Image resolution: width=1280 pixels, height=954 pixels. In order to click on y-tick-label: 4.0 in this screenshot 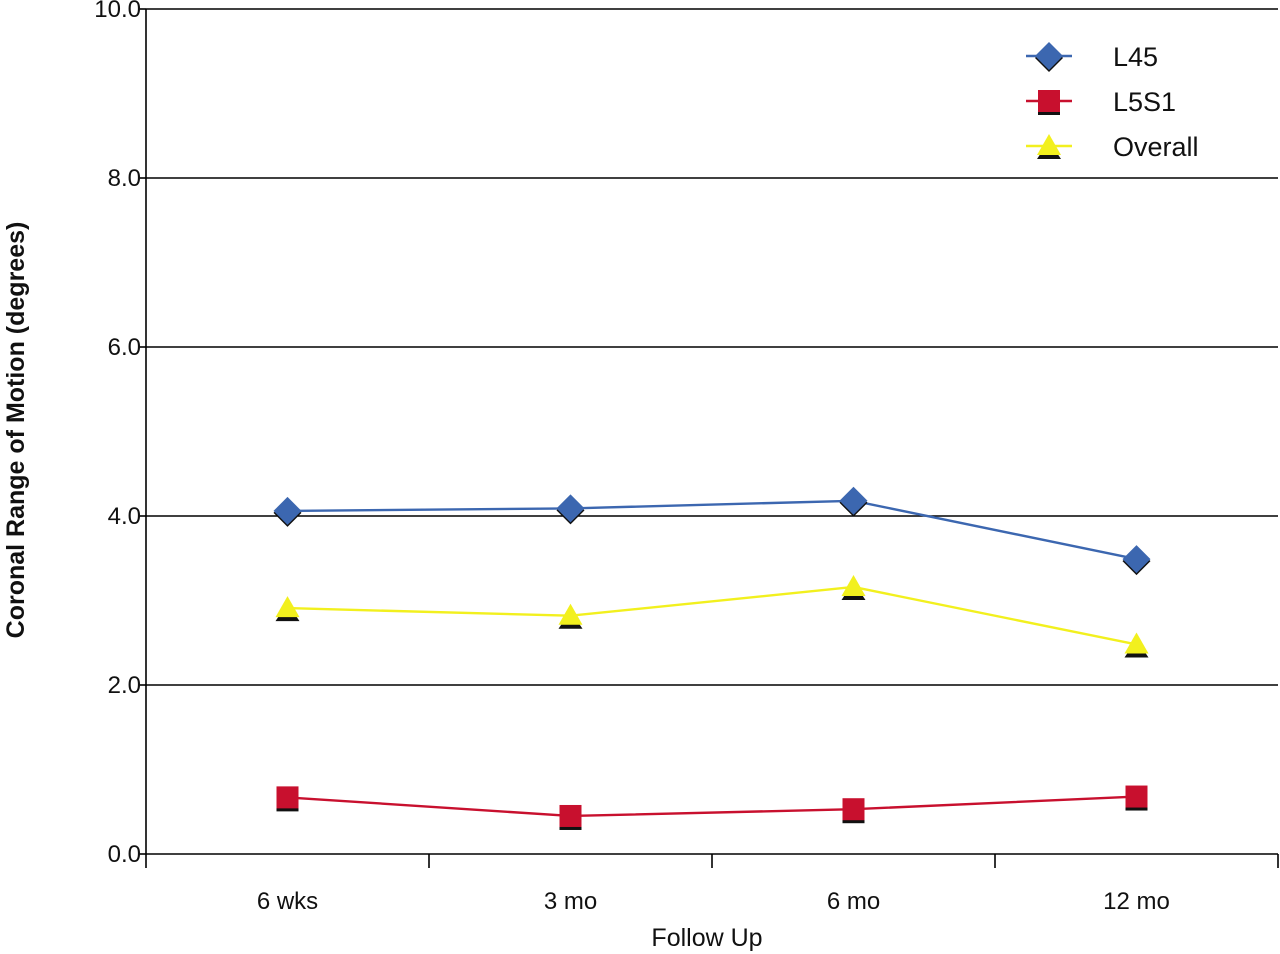, I will do `click(124, 516)`.